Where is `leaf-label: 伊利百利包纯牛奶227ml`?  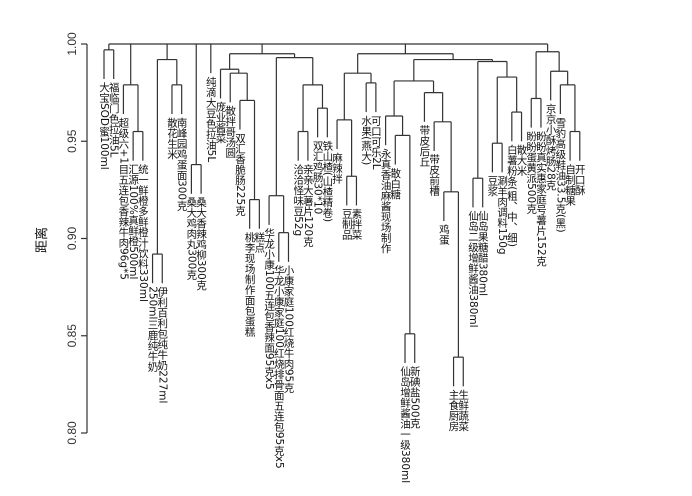 leaf-label: 伊利百利包纯牛奶227ml is located at coordinates (162, 344).